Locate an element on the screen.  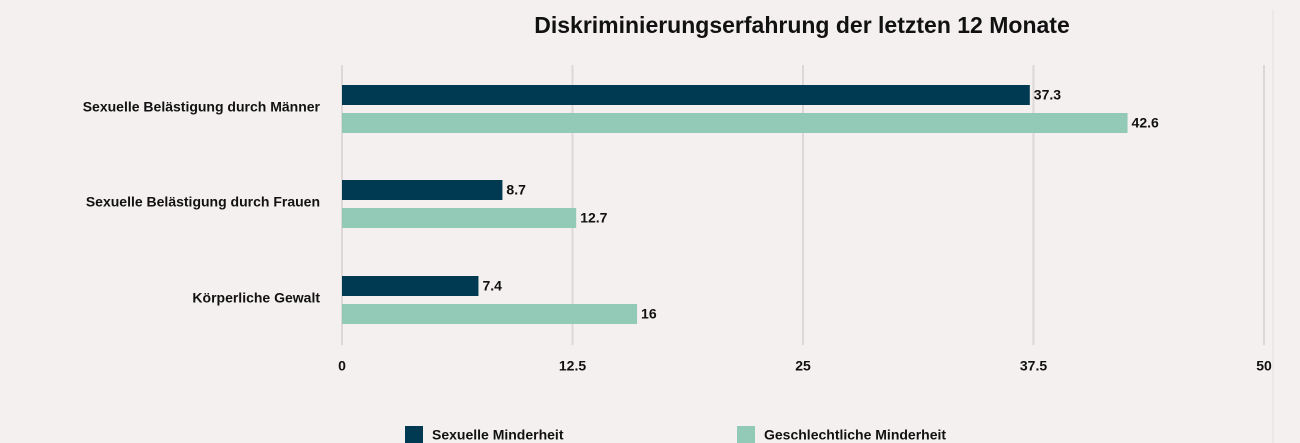
data-label: 7.4 is located at coordinates (492, 286).